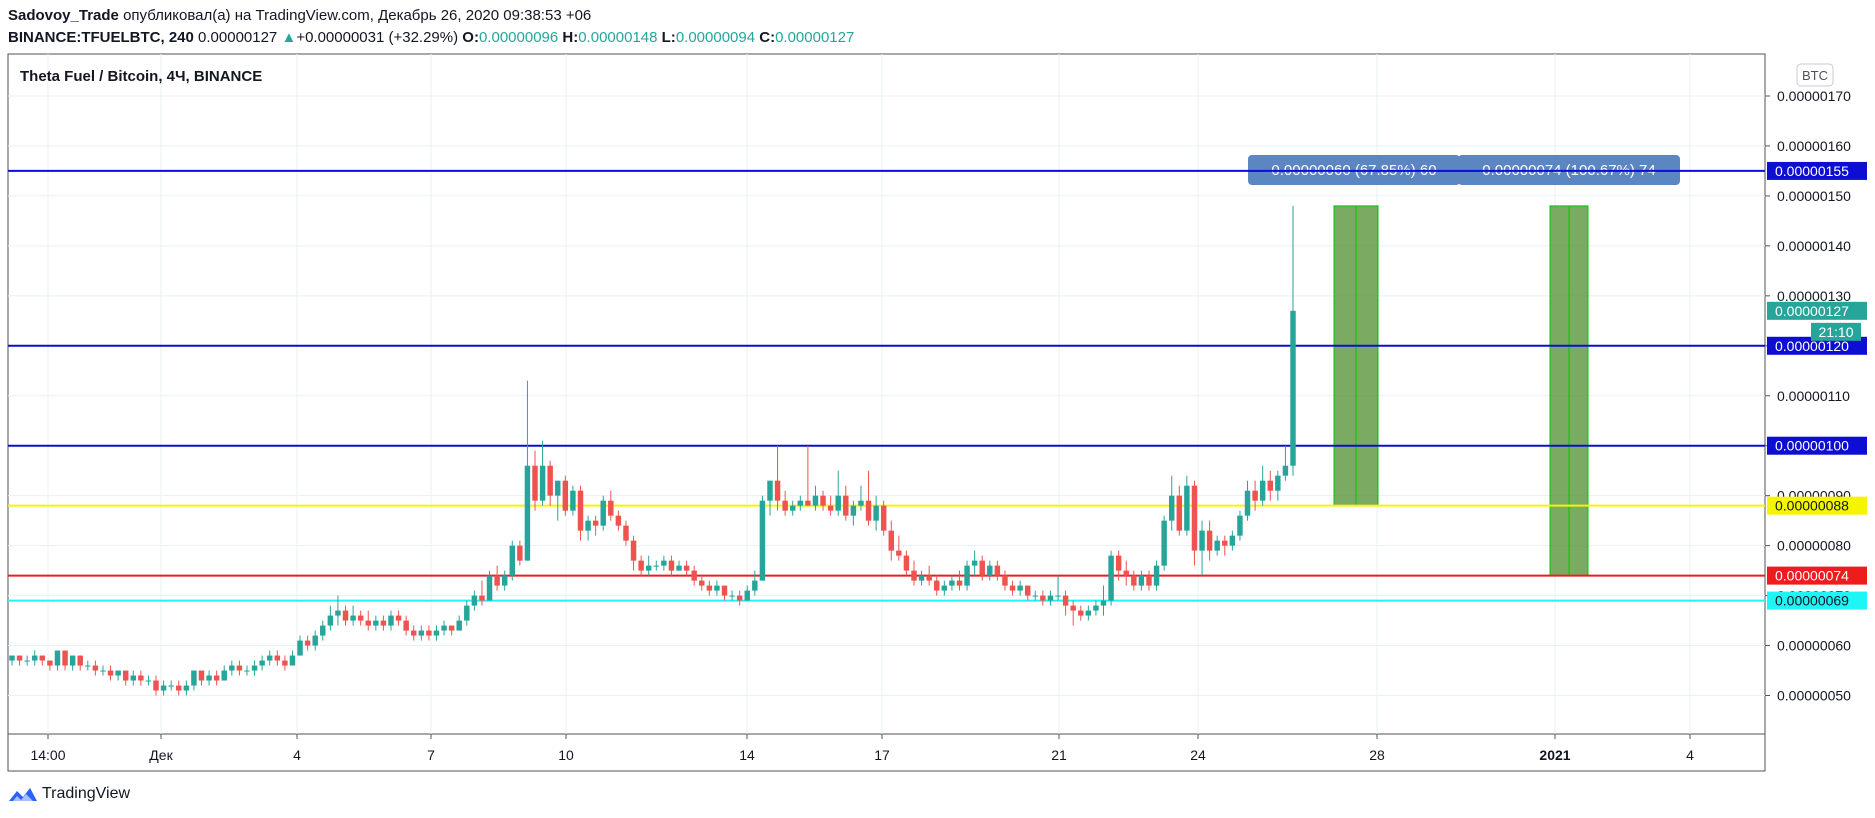 The height and width of the screenshot is (818, 1875). Describe the element at coordinates (47, 755) in the screenshot. I see `time-tick-label: 14:00` at that location.